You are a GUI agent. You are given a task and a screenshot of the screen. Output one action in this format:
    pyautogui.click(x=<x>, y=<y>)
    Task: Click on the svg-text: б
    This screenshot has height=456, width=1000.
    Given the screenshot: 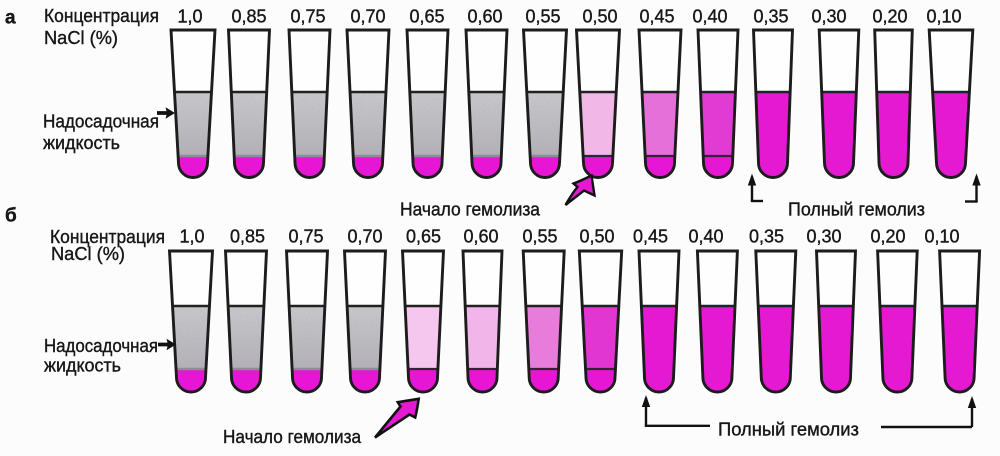 What is the action you would take?
    pyautogui.click(x=11, y=216)
    